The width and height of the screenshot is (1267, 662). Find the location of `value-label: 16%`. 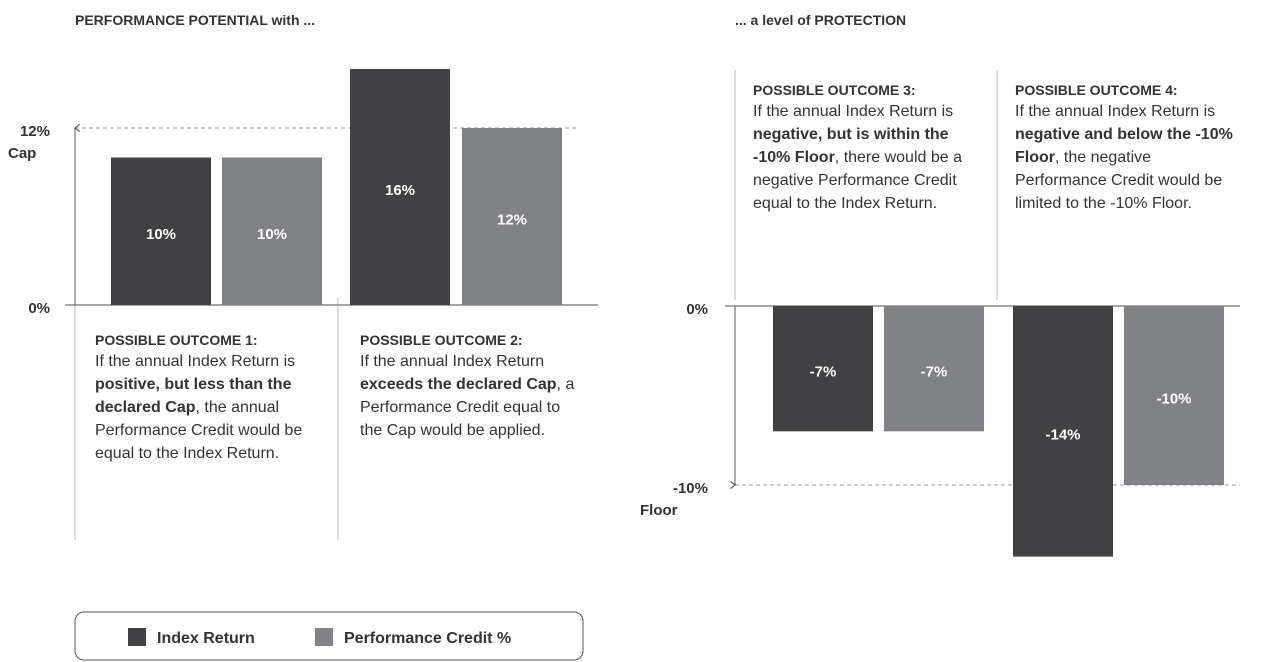

value-label: 16% is located at coordinates (400, 190).